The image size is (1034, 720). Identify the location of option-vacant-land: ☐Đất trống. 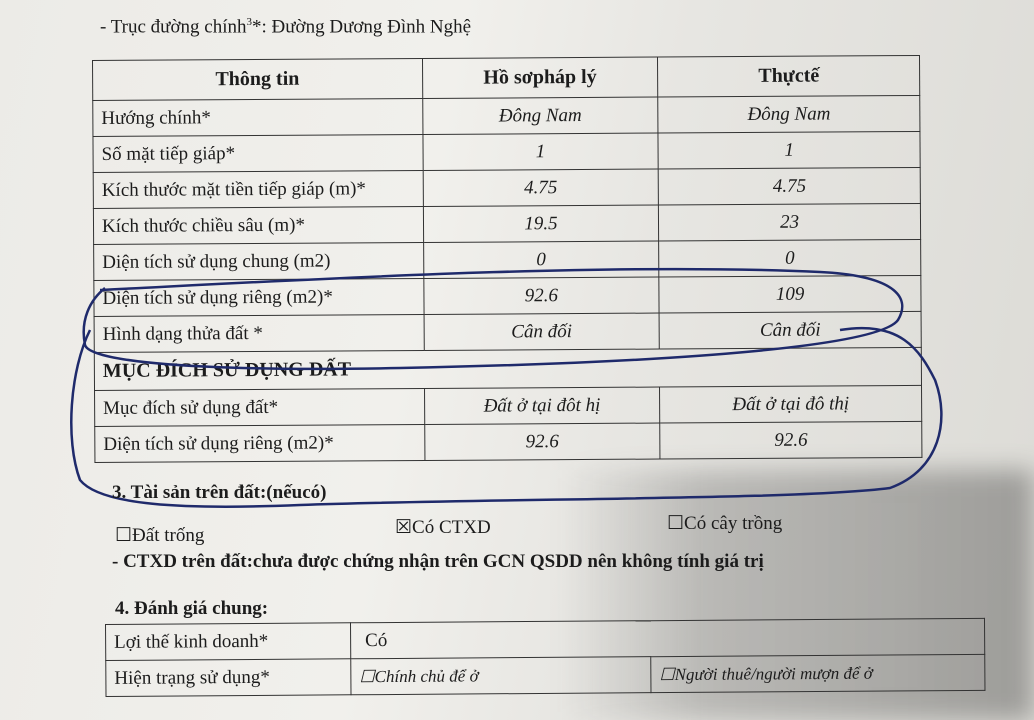
(160, 535).